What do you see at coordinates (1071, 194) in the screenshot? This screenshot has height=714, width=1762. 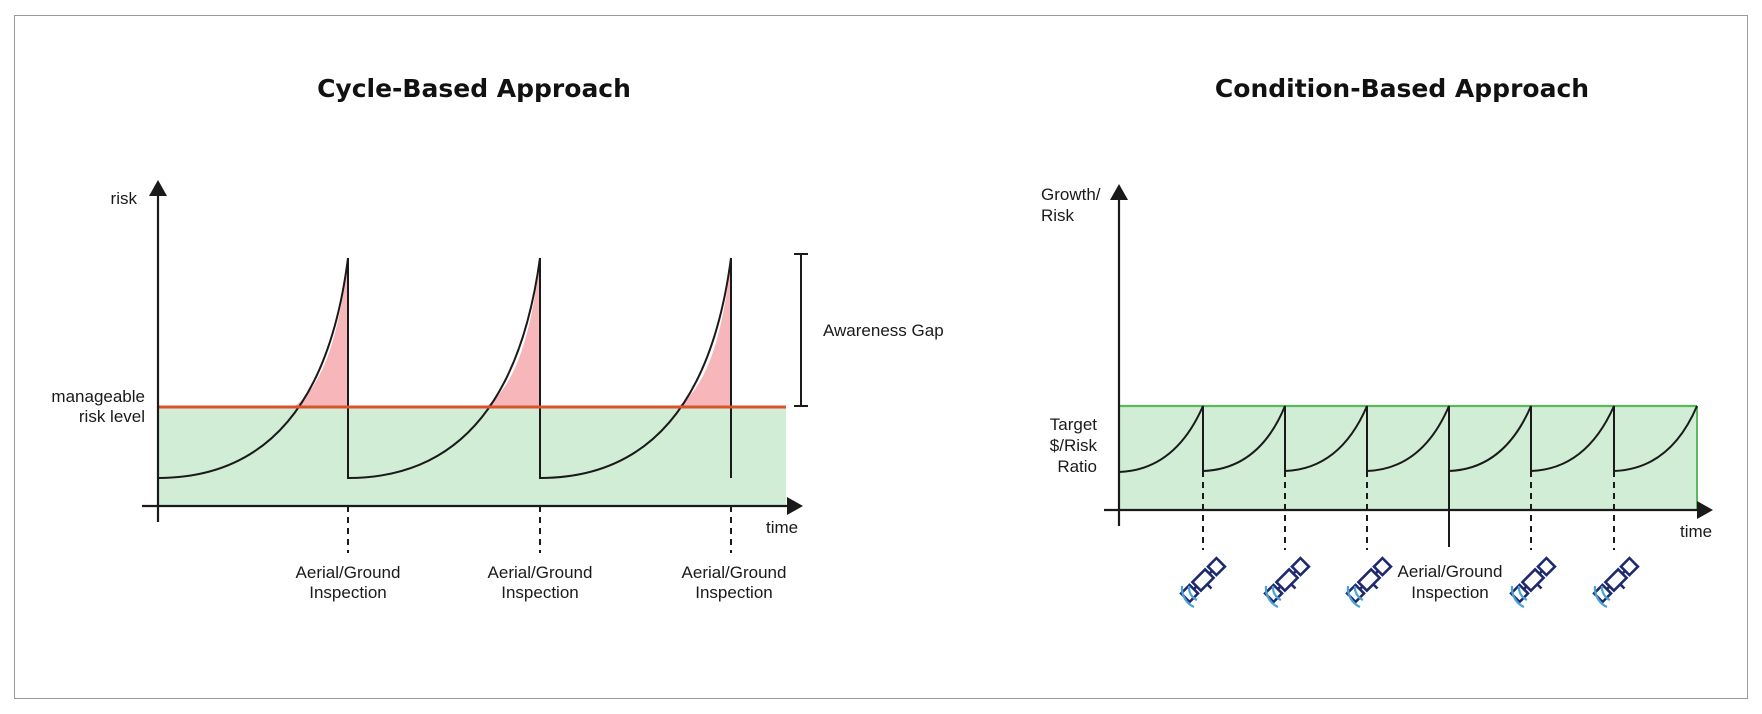 I see `y-axis-label-line1: Growth/` at bounding box center [1071, 194].